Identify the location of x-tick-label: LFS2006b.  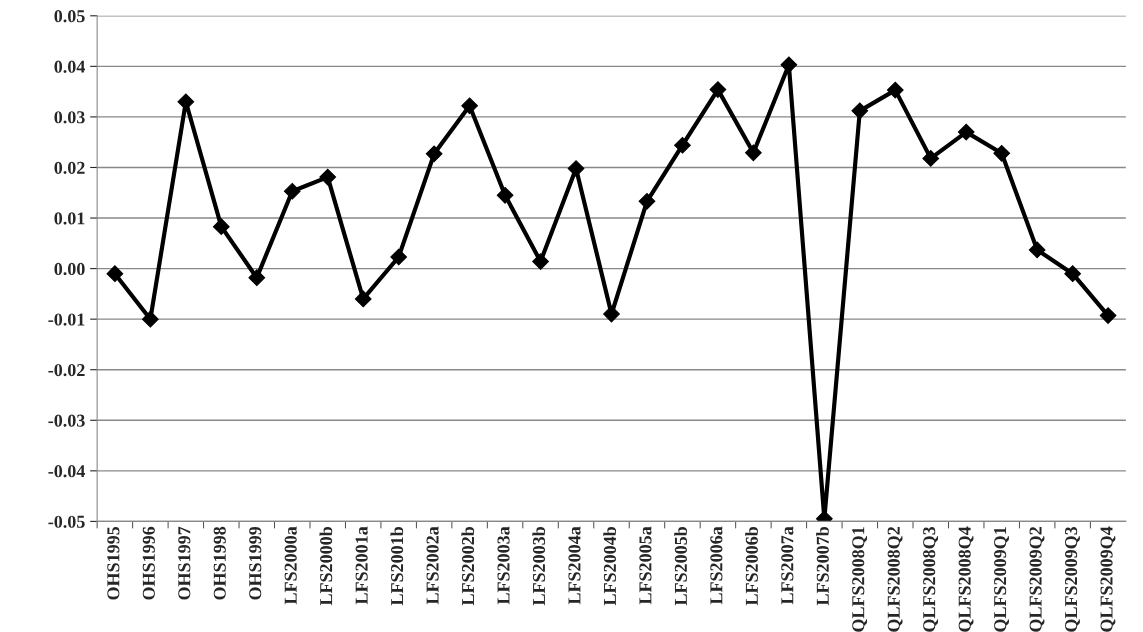
(751, 566).